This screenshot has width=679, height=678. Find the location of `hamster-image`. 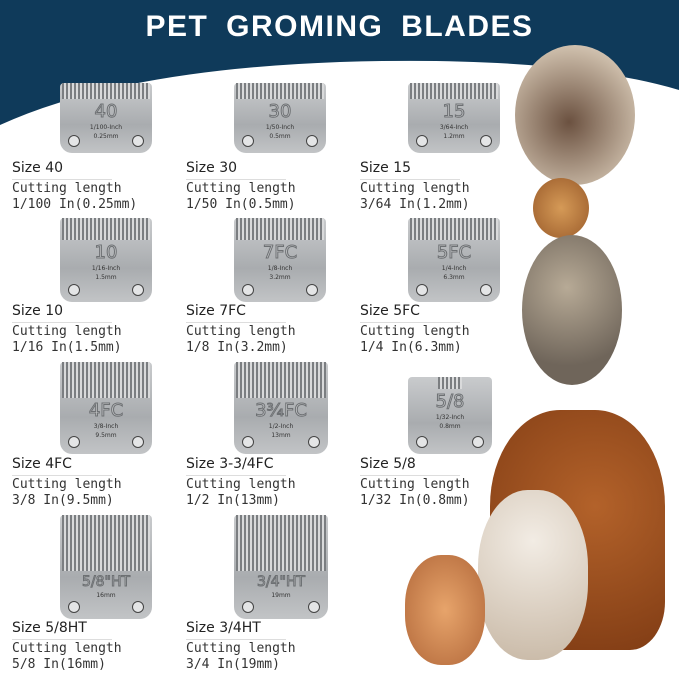

hamster-image is located at coordinates (561, 208).